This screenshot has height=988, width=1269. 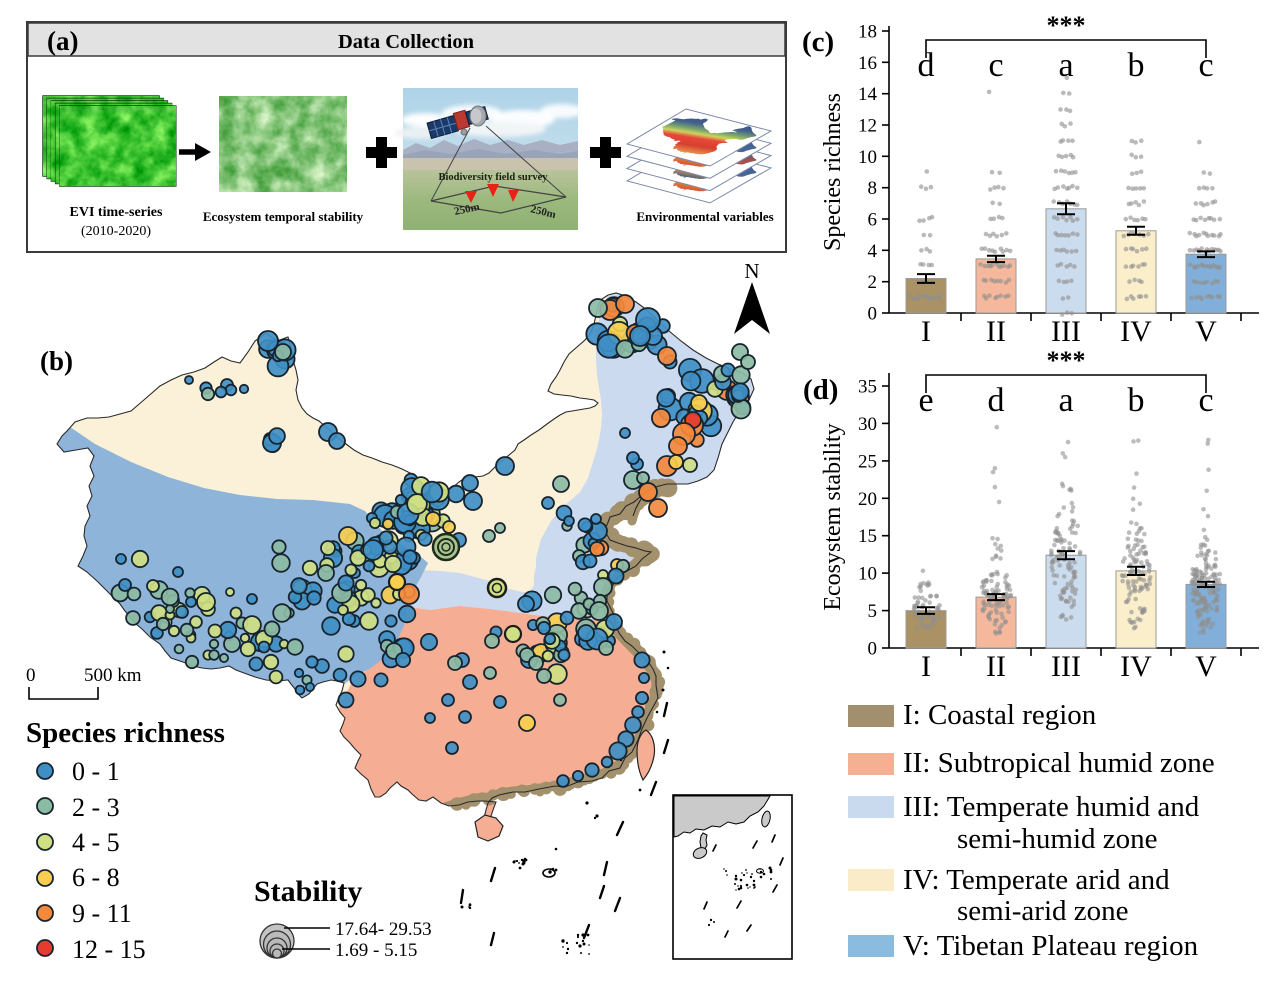 What do you see at coordinates (383, 929) in the screenshot?
I see `svg-text: 17.64- 29.53` at bounding box center [383, 929].